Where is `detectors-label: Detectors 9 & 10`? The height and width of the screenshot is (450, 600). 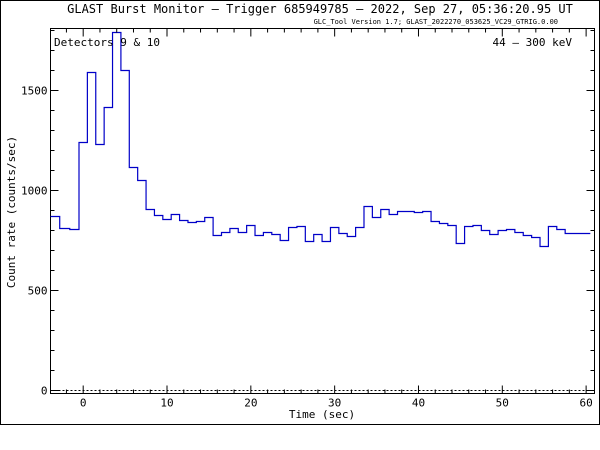
detectors-label: Detectors 9 & 10 is located at coordinates (107, 42).